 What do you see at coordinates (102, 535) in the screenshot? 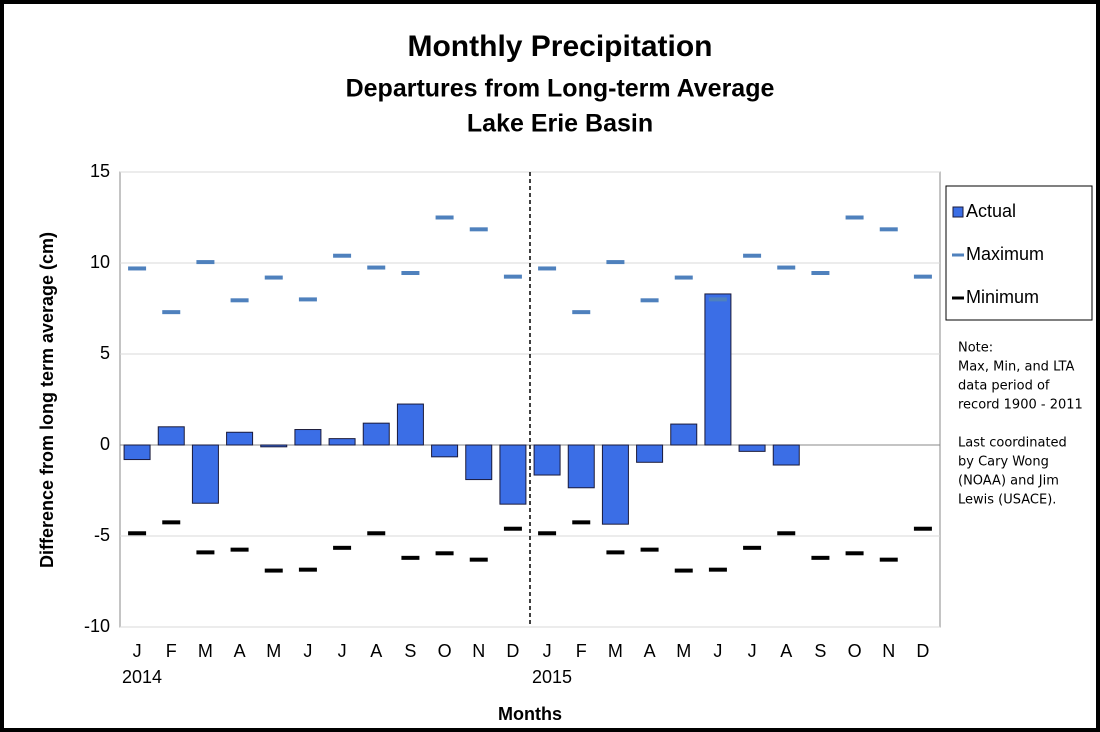
I see `y-tick-label: -5` at bounding box center [102, 535].